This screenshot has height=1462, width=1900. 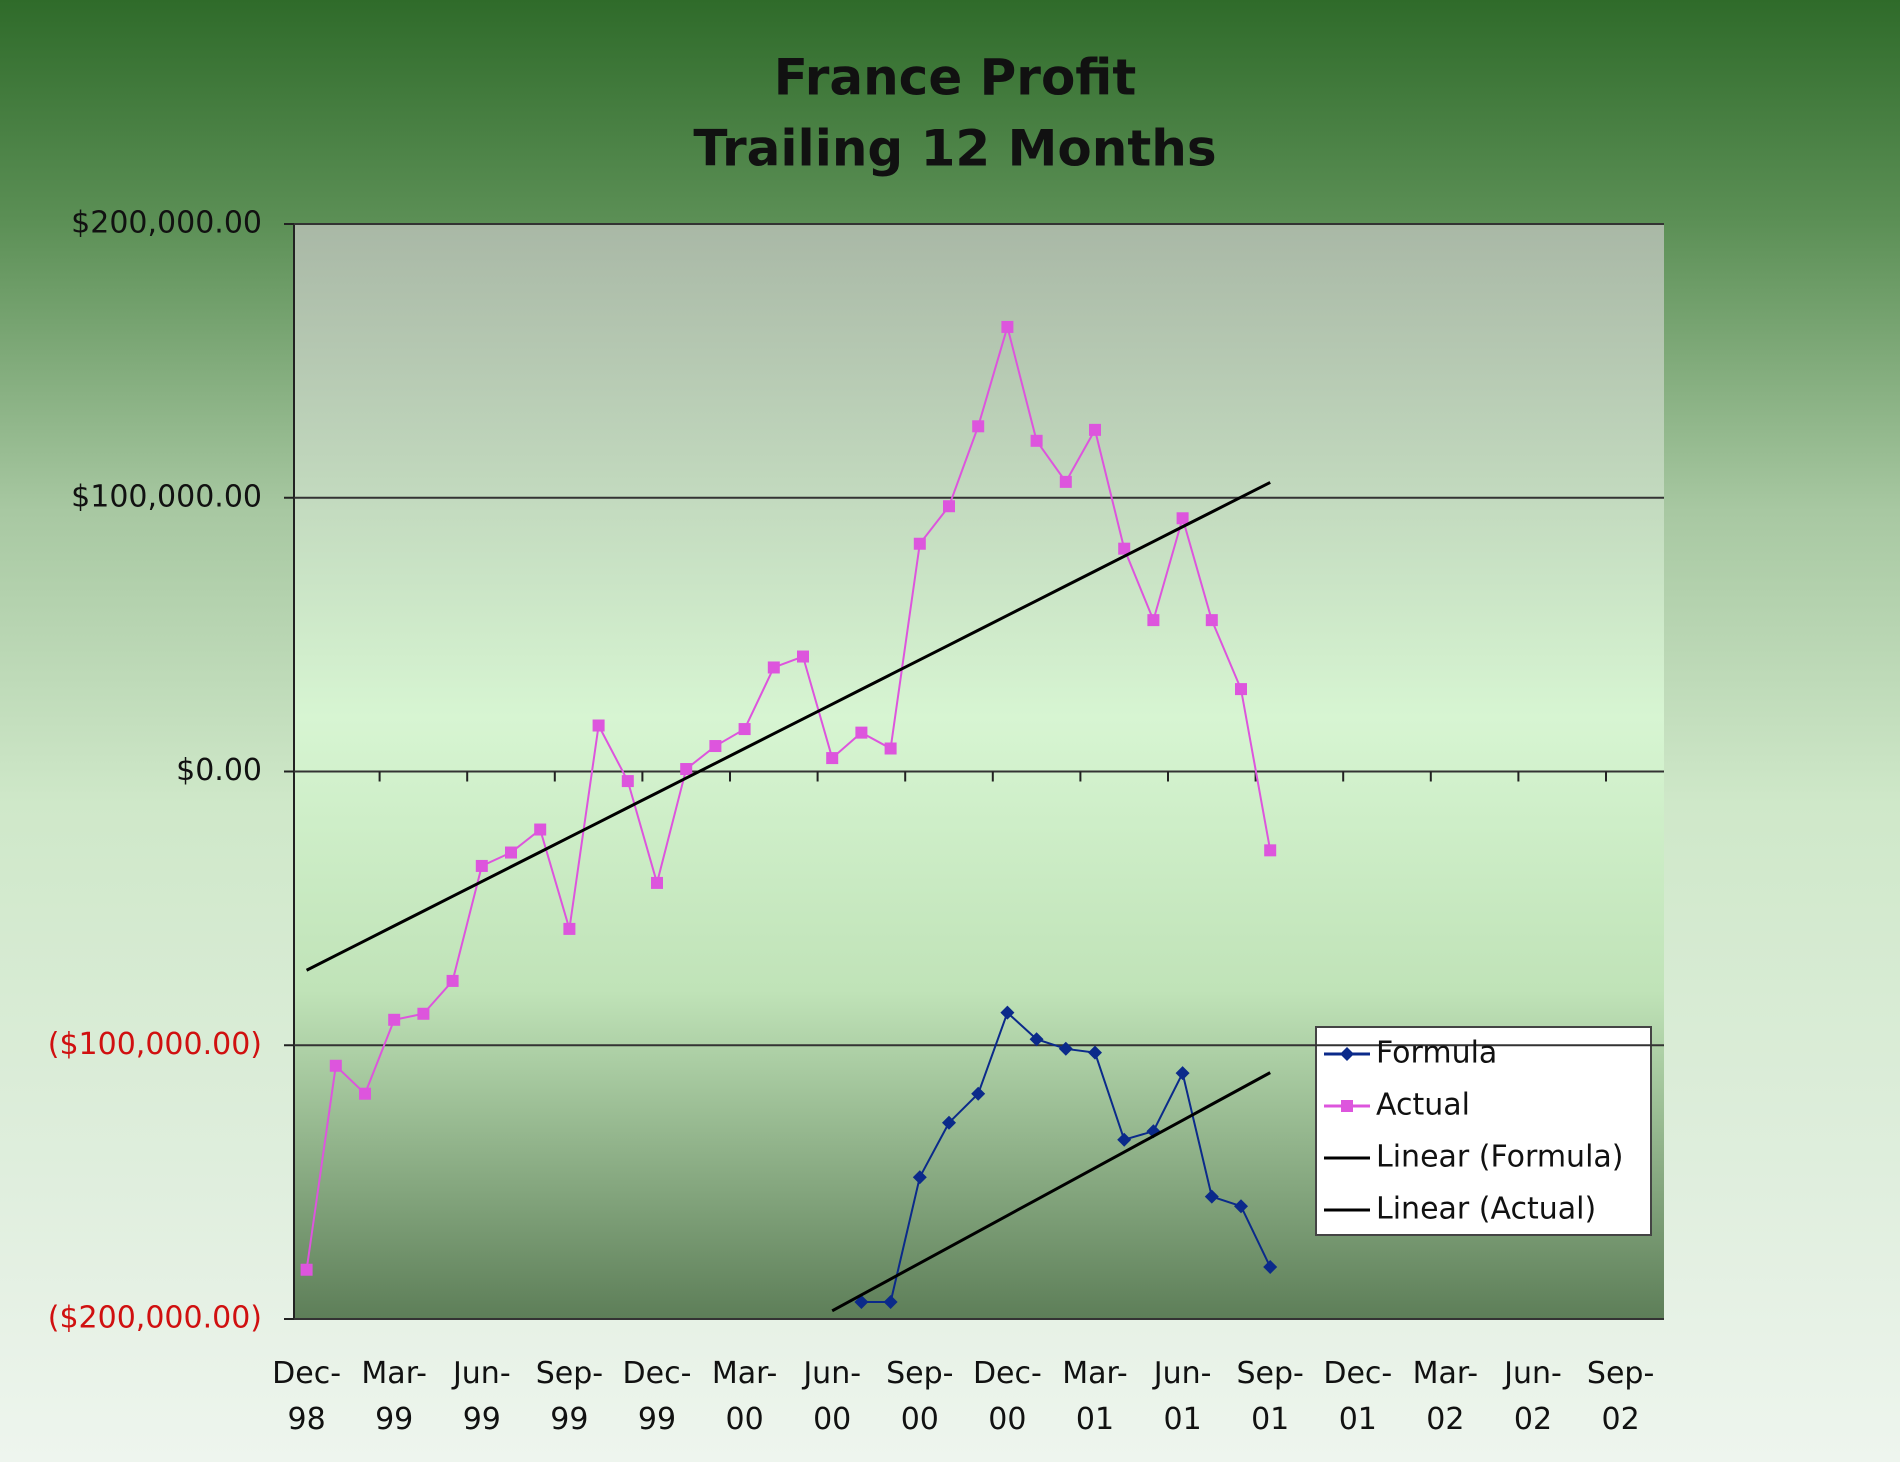 What do you see at coordinates (155, 1318) in the screenshot?
I see `y-tick-label: ($200,000.00)` at bounding box center [155, 1318].